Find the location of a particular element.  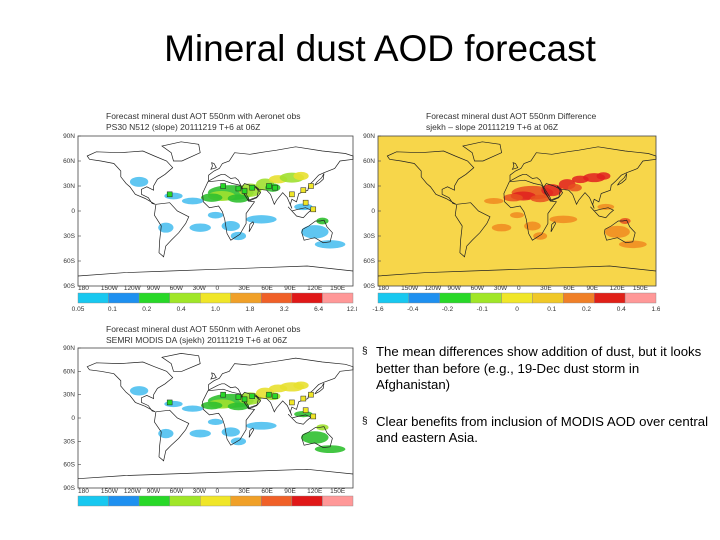

colorbar: 180 150W 120W 90W 60W 30W 0 30E 60E 90E 120E 150E is located at coordinates (215, 497).